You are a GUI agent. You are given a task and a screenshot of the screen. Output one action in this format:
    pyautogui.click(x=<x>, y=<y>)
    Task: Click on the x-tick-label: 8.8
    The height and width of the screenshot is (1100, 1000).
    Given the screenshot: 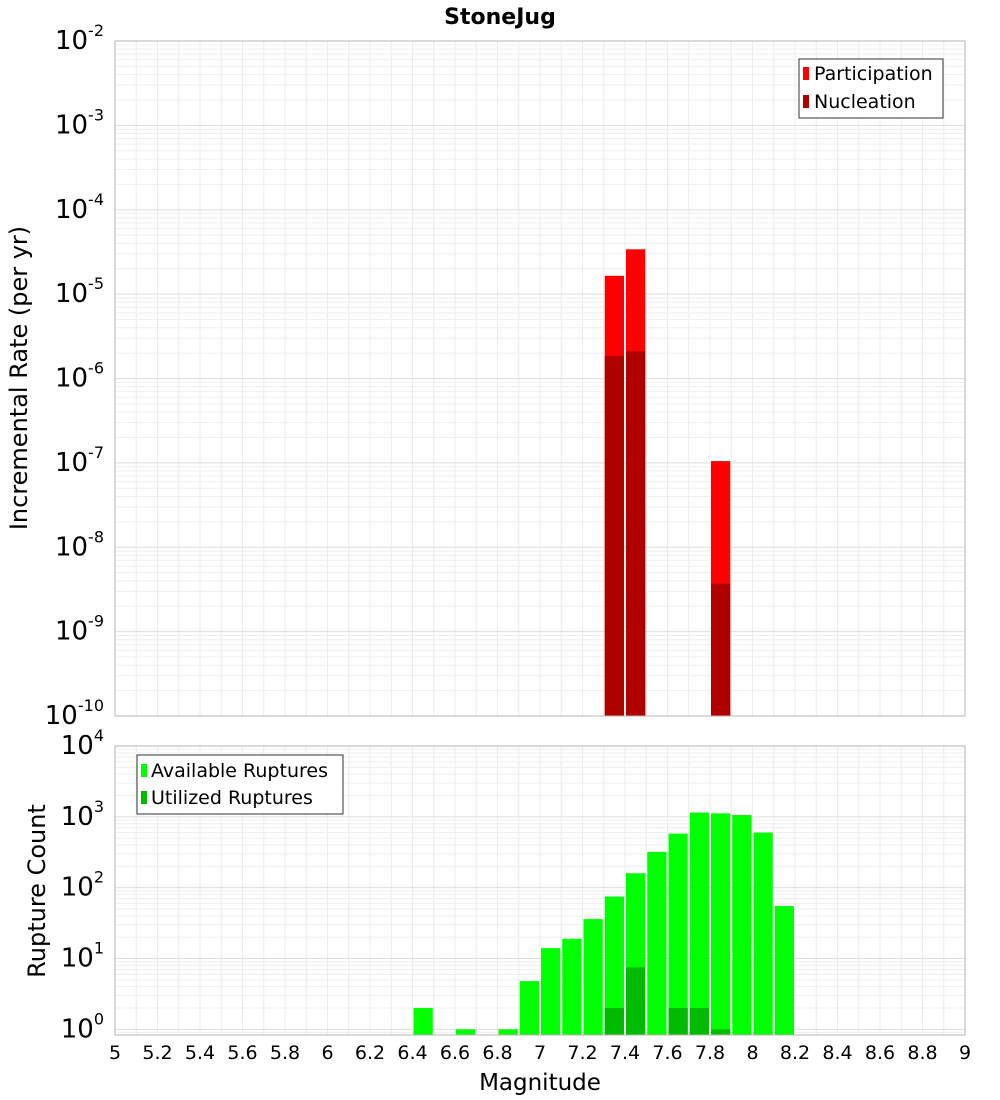 What is the action you would take?
    pyautogui.click(x=922, y=1053)
    